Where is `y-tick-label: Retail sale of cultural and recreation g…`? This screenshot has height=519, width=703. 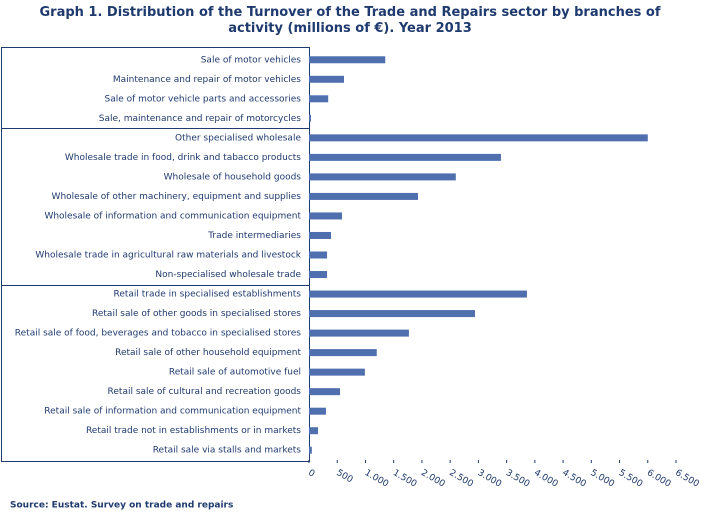 y-tick-label: Retail sale of cultural and recreation g… is located at coordinates (205, 392).